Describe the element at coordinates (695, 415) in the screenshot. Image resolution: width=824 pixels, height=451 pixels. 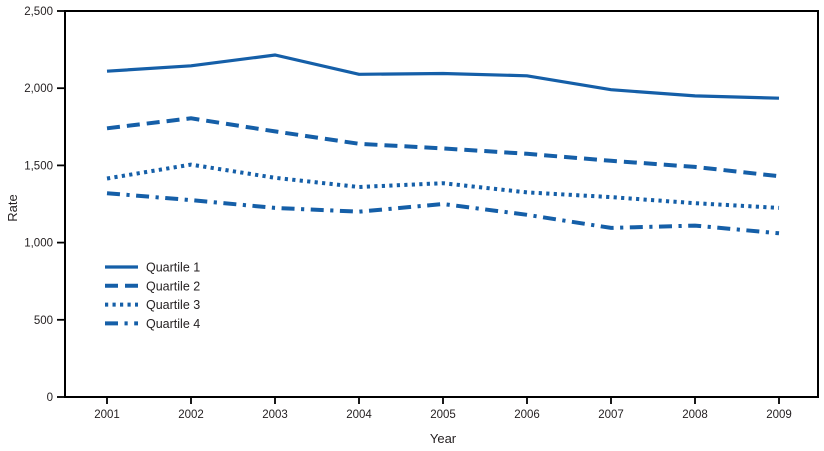
I see `x-tick-label: 2008` at that location.